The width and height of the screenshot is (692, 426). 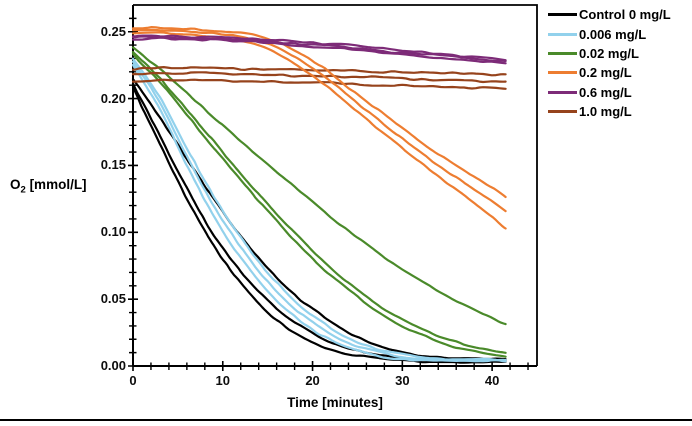 What do you see at coordinates (402, 380) in the screenshot?
I see `x-tick-label: 30` at bounding box center [402, 380].